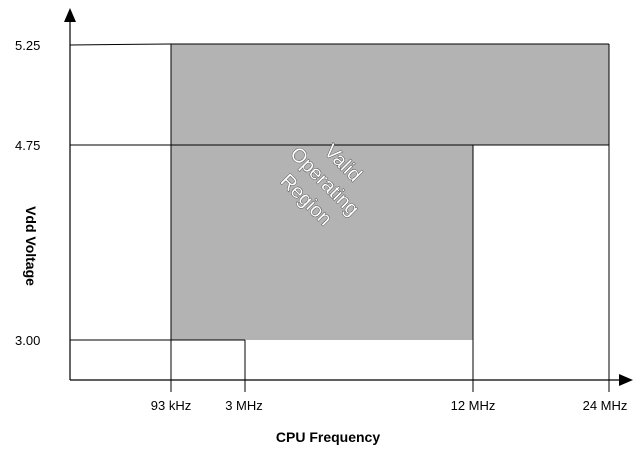 This screenshot has height=452, width=640. I want to click on y-tick-label-5.25: 5.25, so click(27, 45).